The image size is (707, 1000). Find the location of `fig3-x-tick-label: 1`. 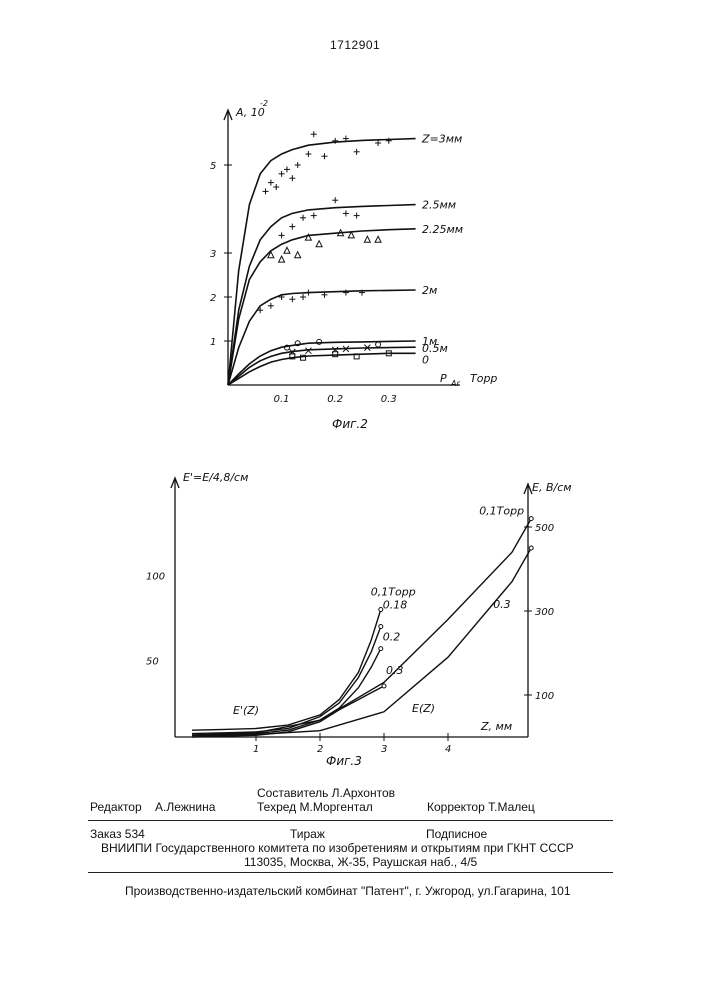

fig3-x-tick-label: 1 is located at coordinates (256, 749).